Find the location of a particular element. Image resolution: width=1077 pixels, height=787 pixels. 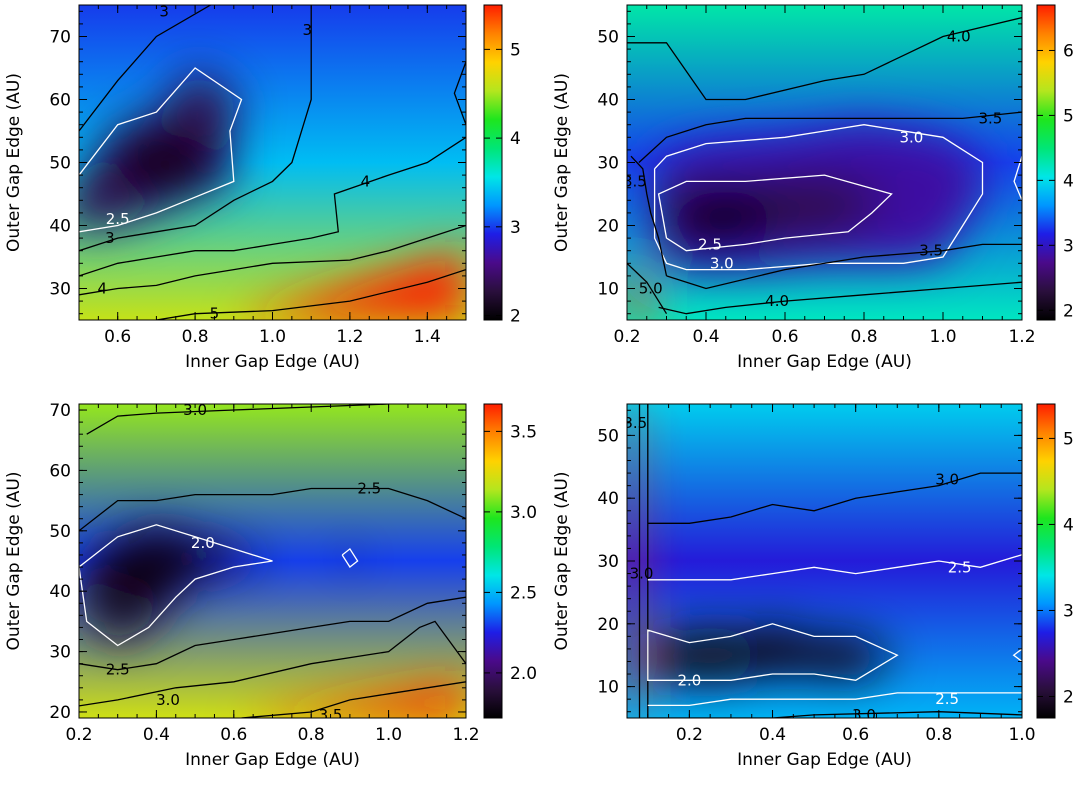

colorbar-tick-label: 2.5 is located at coordinates (523, 593).